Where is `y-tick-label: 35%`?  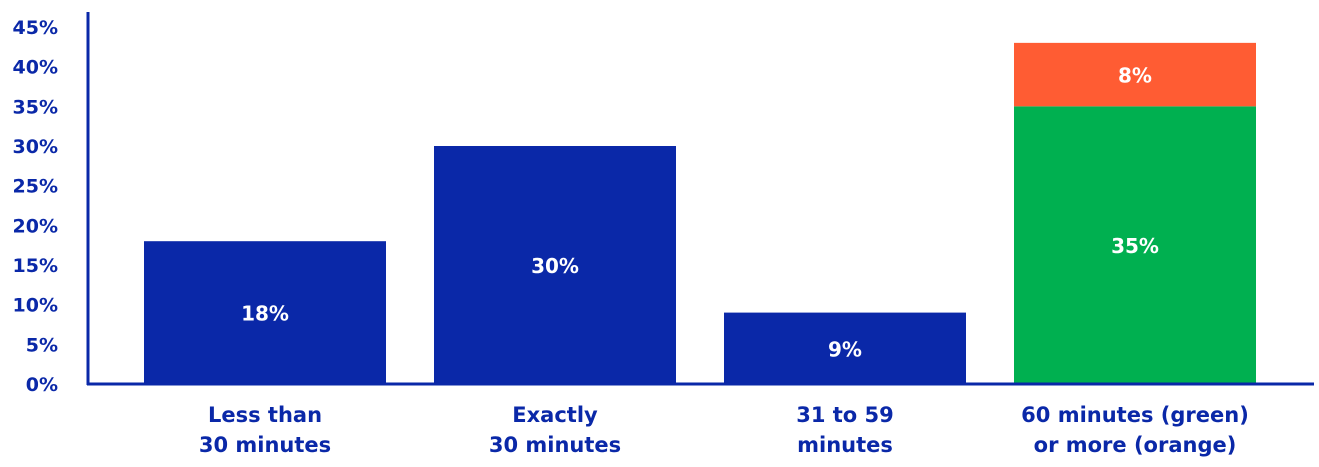 y-tick-label: 35% is located at coordinates (35, 107).